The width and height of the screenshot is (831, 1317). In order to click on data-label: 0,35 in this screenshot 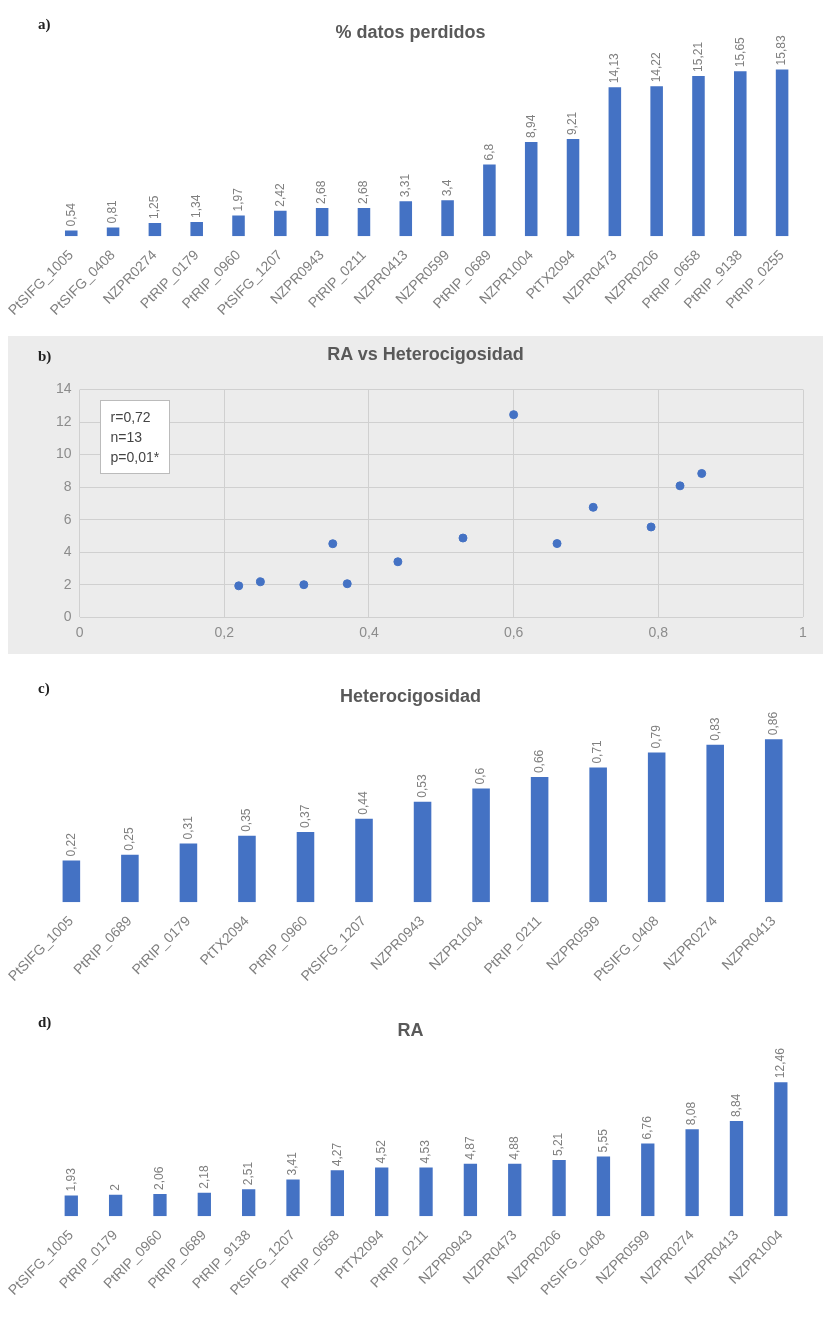, I will do `click(246, 820)`.